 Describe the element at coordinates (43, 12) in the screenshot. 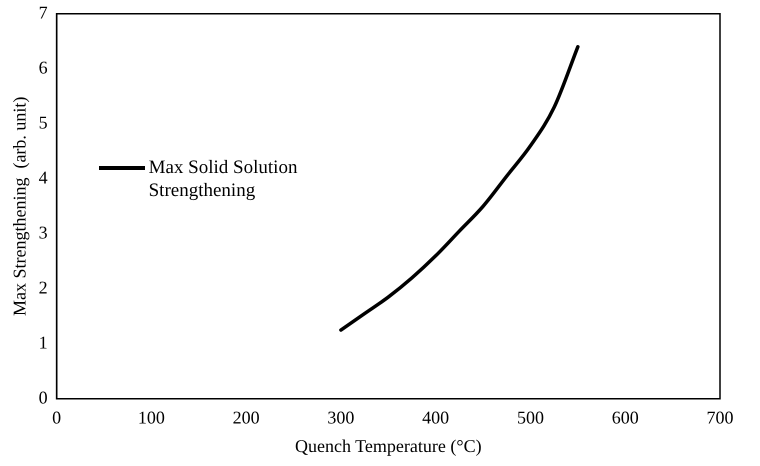

I see `y-tick-label: 7` at that location.